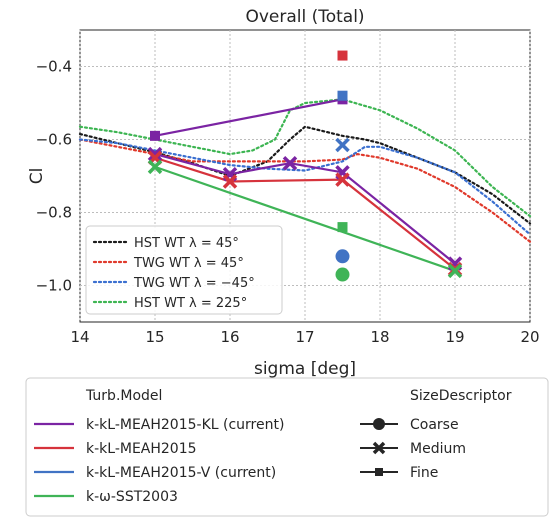 This screenshot has width=550, height=524. Describe the element at coordinates (54, 213) in the screenshot. I see `y-tick-label: −0.8` at that location.